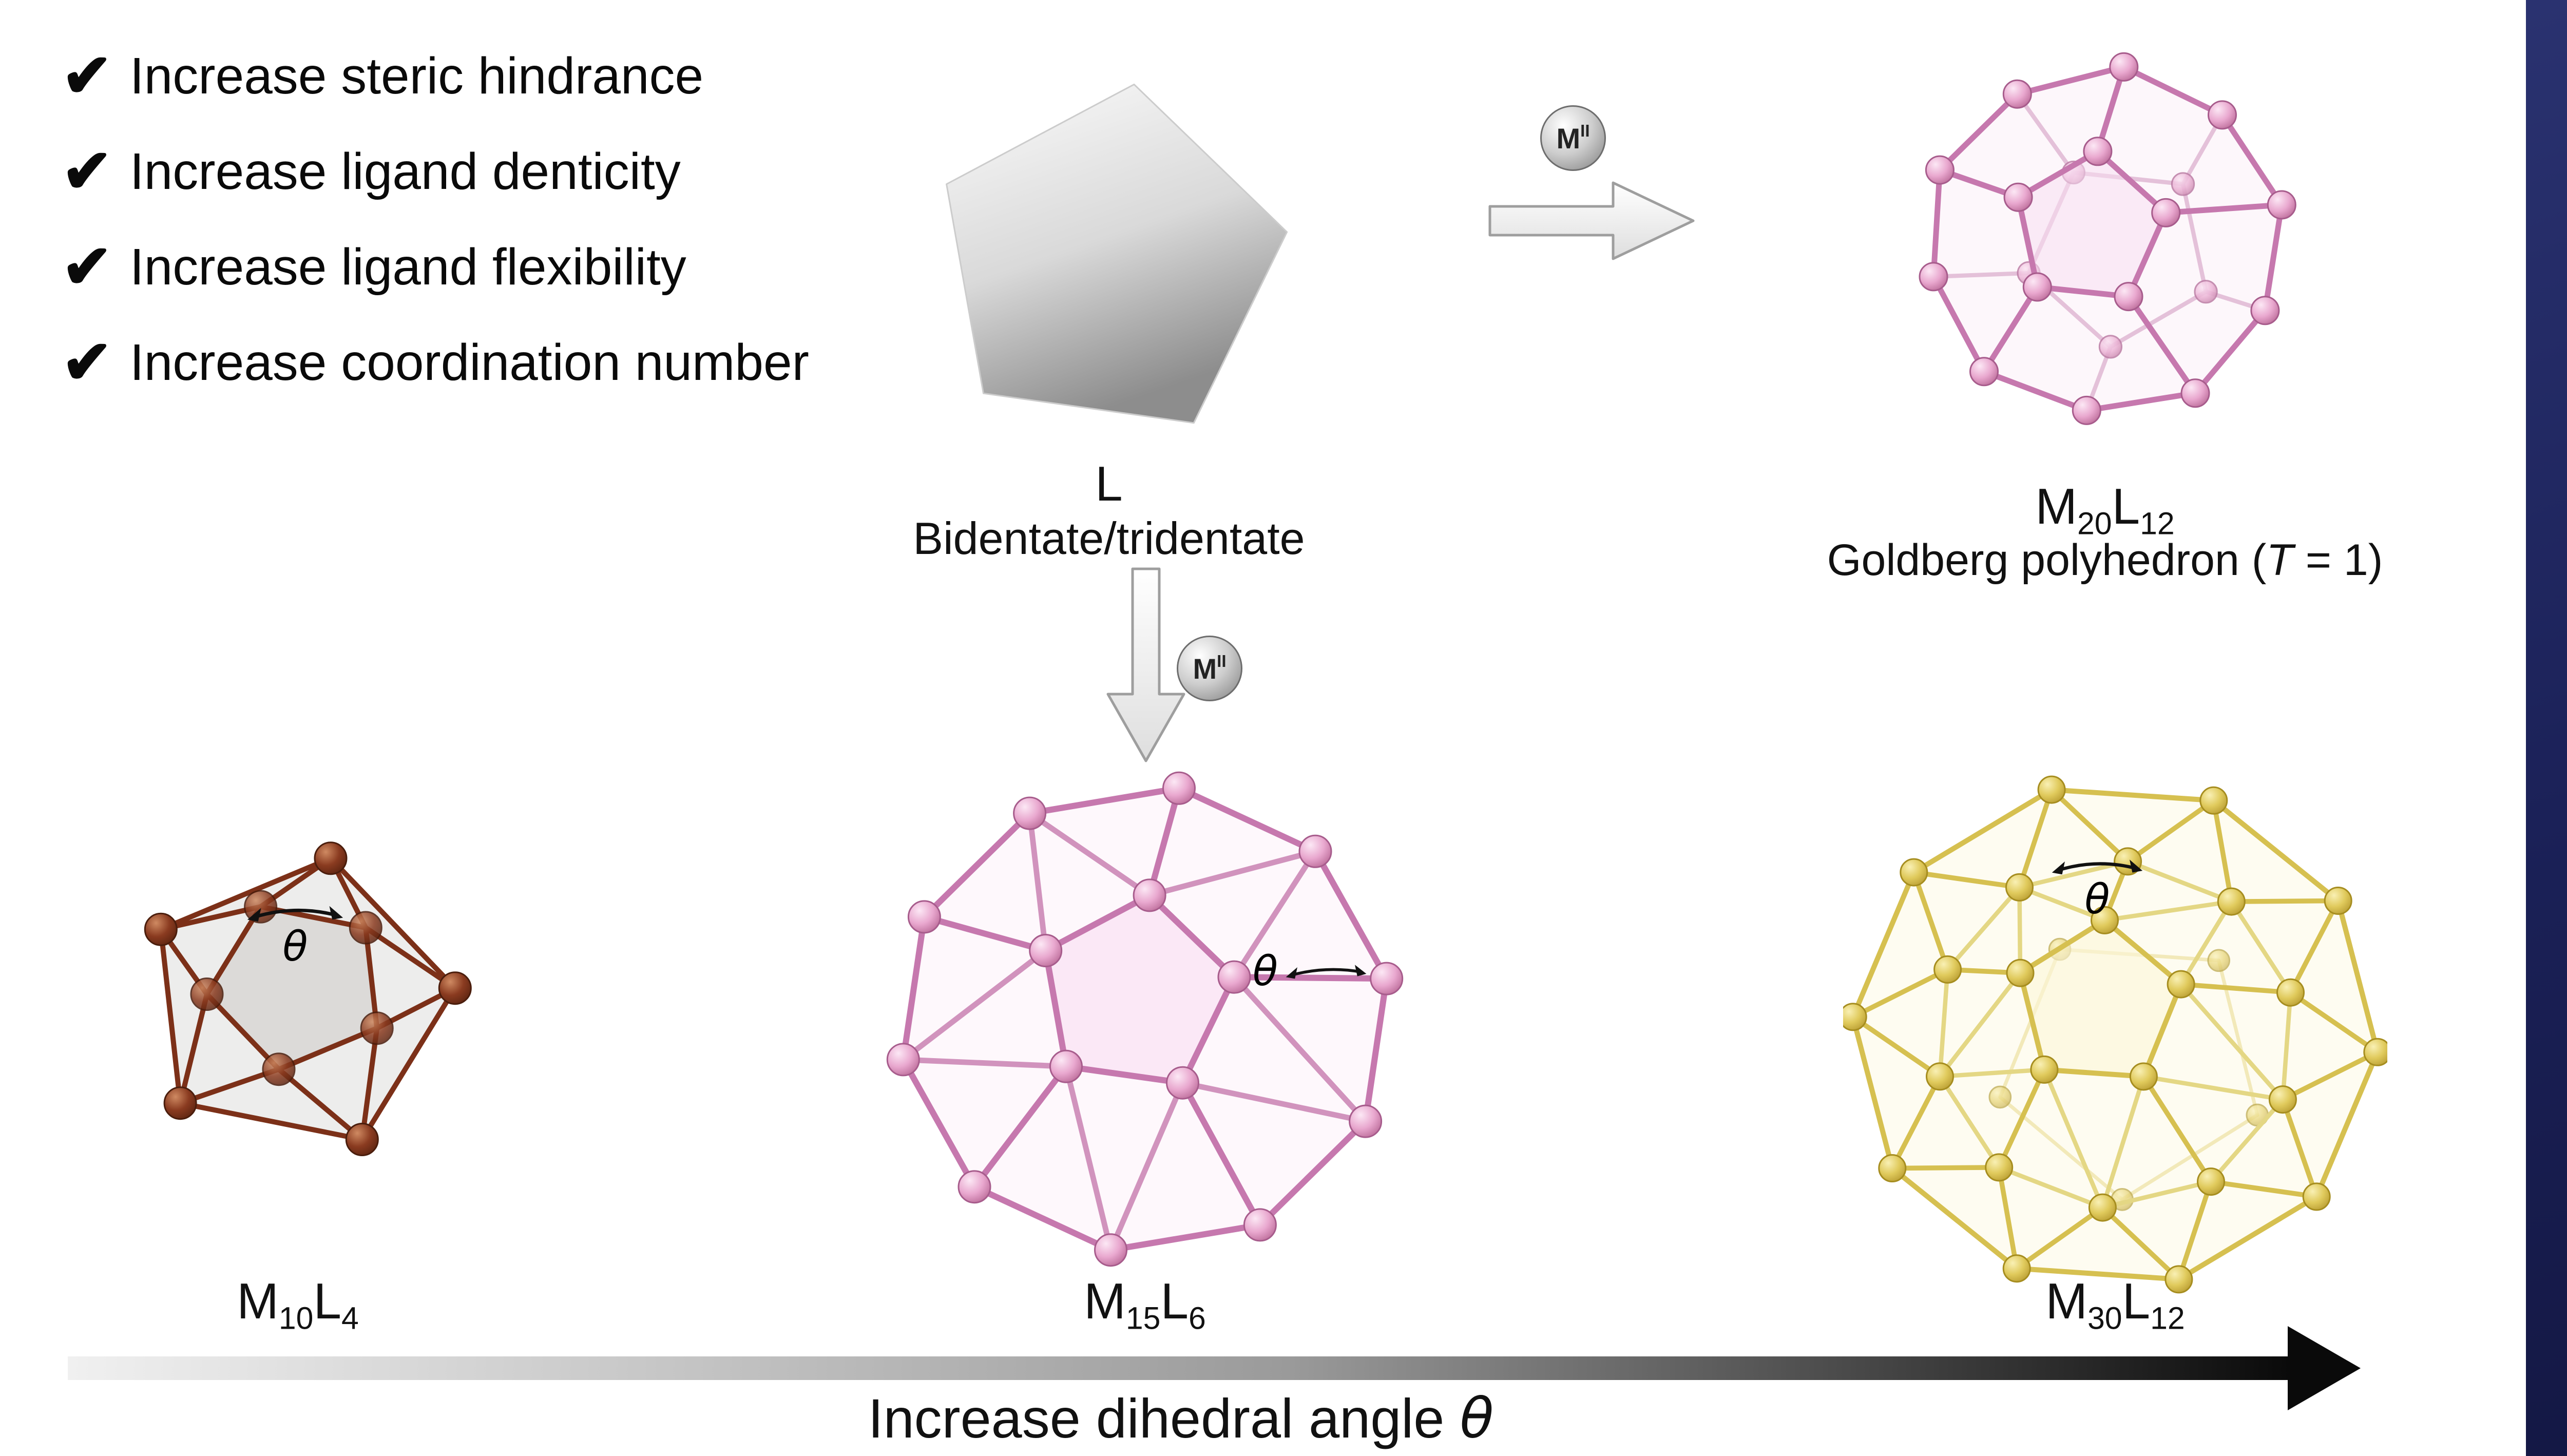  What do you see at coordinates (405, 171) in the screenshot?
I see `checklist-item-label: Increase ligand denticity` at bounding box center [405, 171].